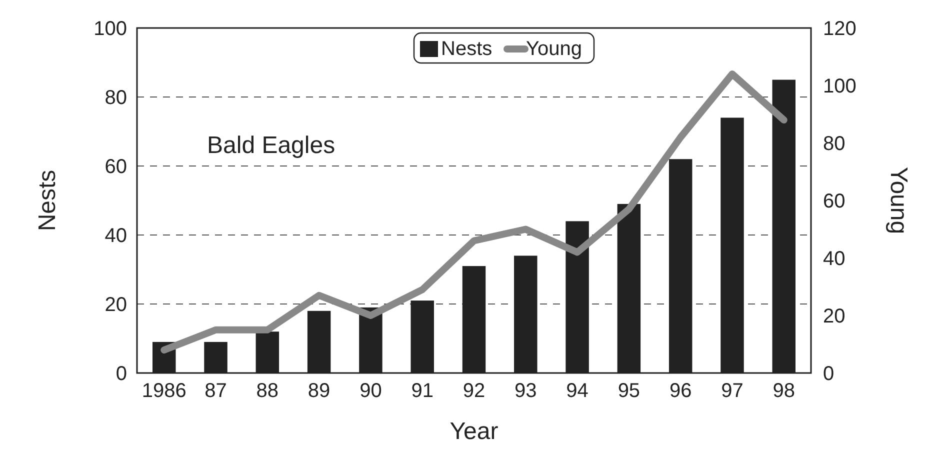 The width and height of the screenshot is (932, 457). I want to click on y-tick-label: 0, so click(121, 374).